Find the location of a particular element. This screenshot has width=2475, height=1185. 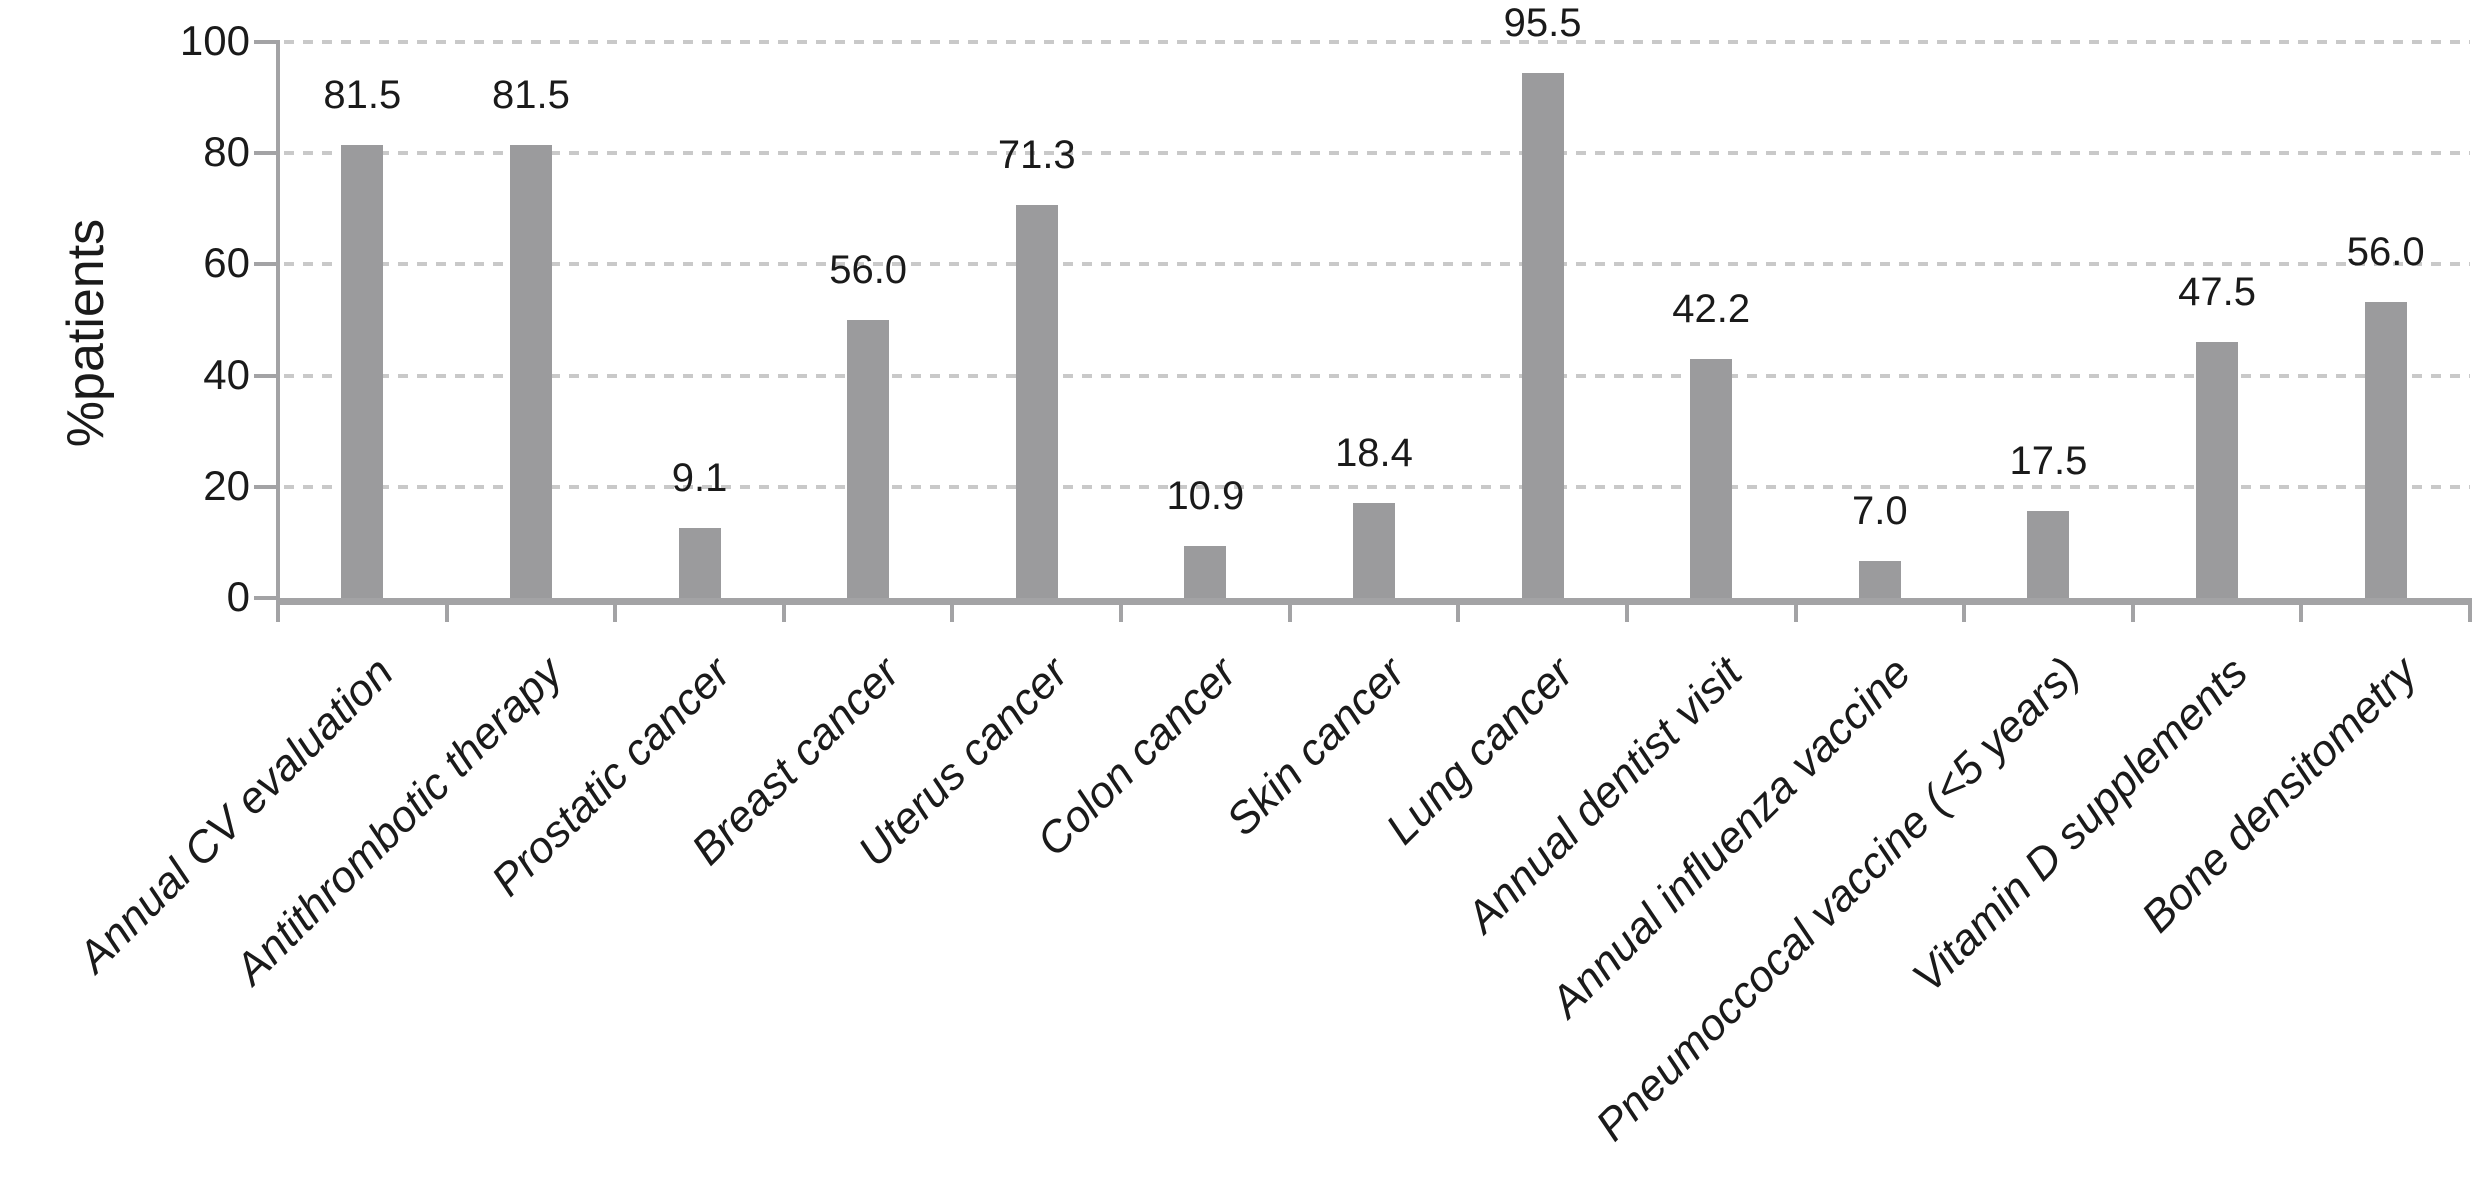

bar-value-label: 42.2 is located at coordinates (1711, 308).